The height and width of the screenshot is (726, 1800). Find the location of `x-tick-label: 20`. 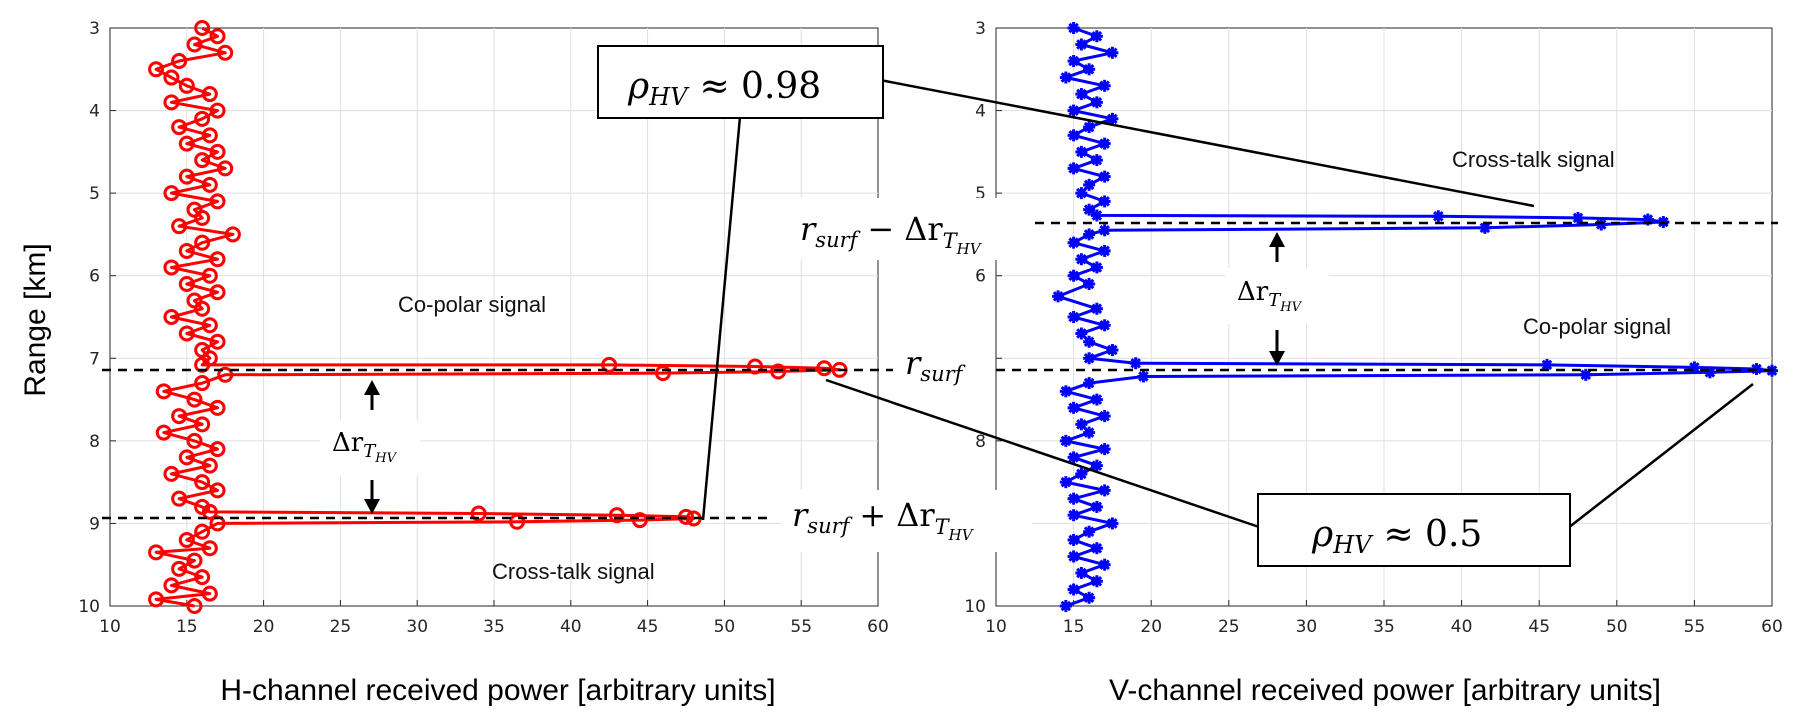

x-tick-label: 20 is located at coordinates (264, 627).